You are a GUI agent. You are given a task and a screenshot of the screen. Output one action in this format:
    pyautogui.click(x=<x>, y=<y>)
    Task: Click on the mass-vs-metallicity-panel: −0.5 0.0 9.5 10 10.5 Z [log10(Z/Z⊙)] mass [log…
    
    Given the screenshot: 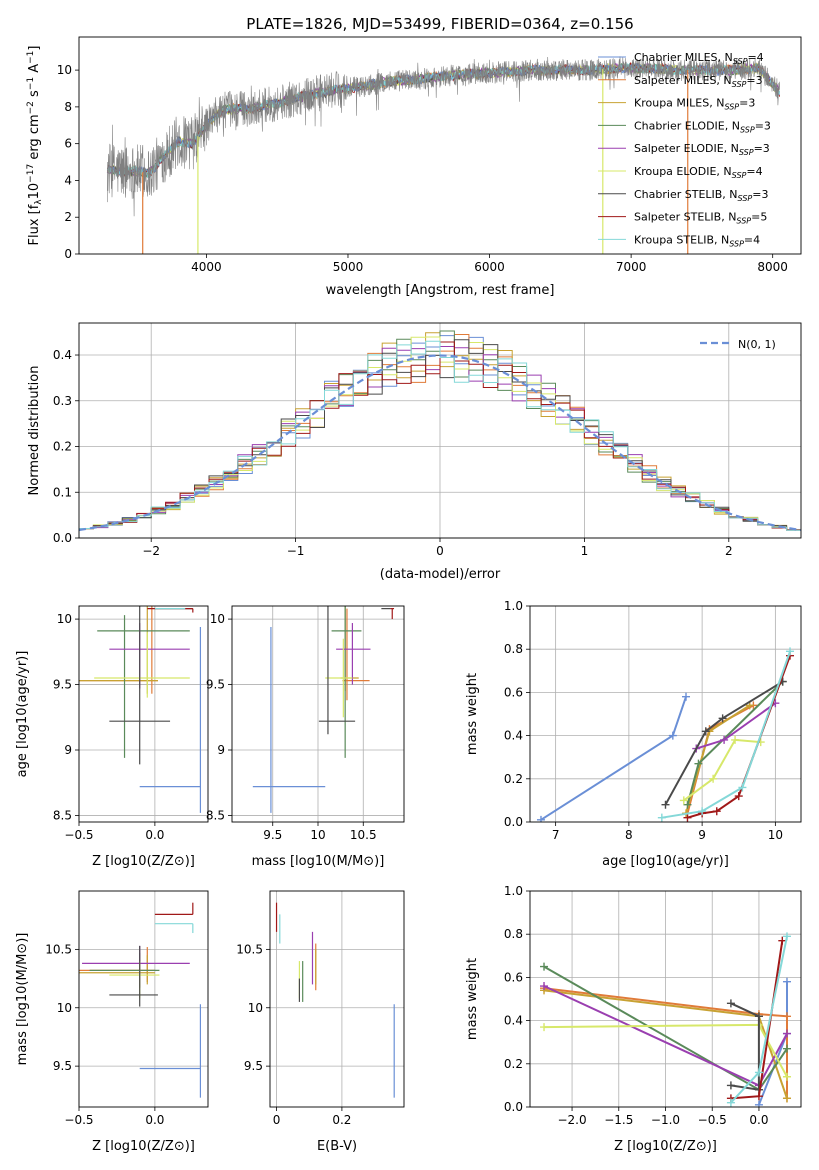 What is the action you would take?
    pyautogui.click(x=112, y=1022)
    